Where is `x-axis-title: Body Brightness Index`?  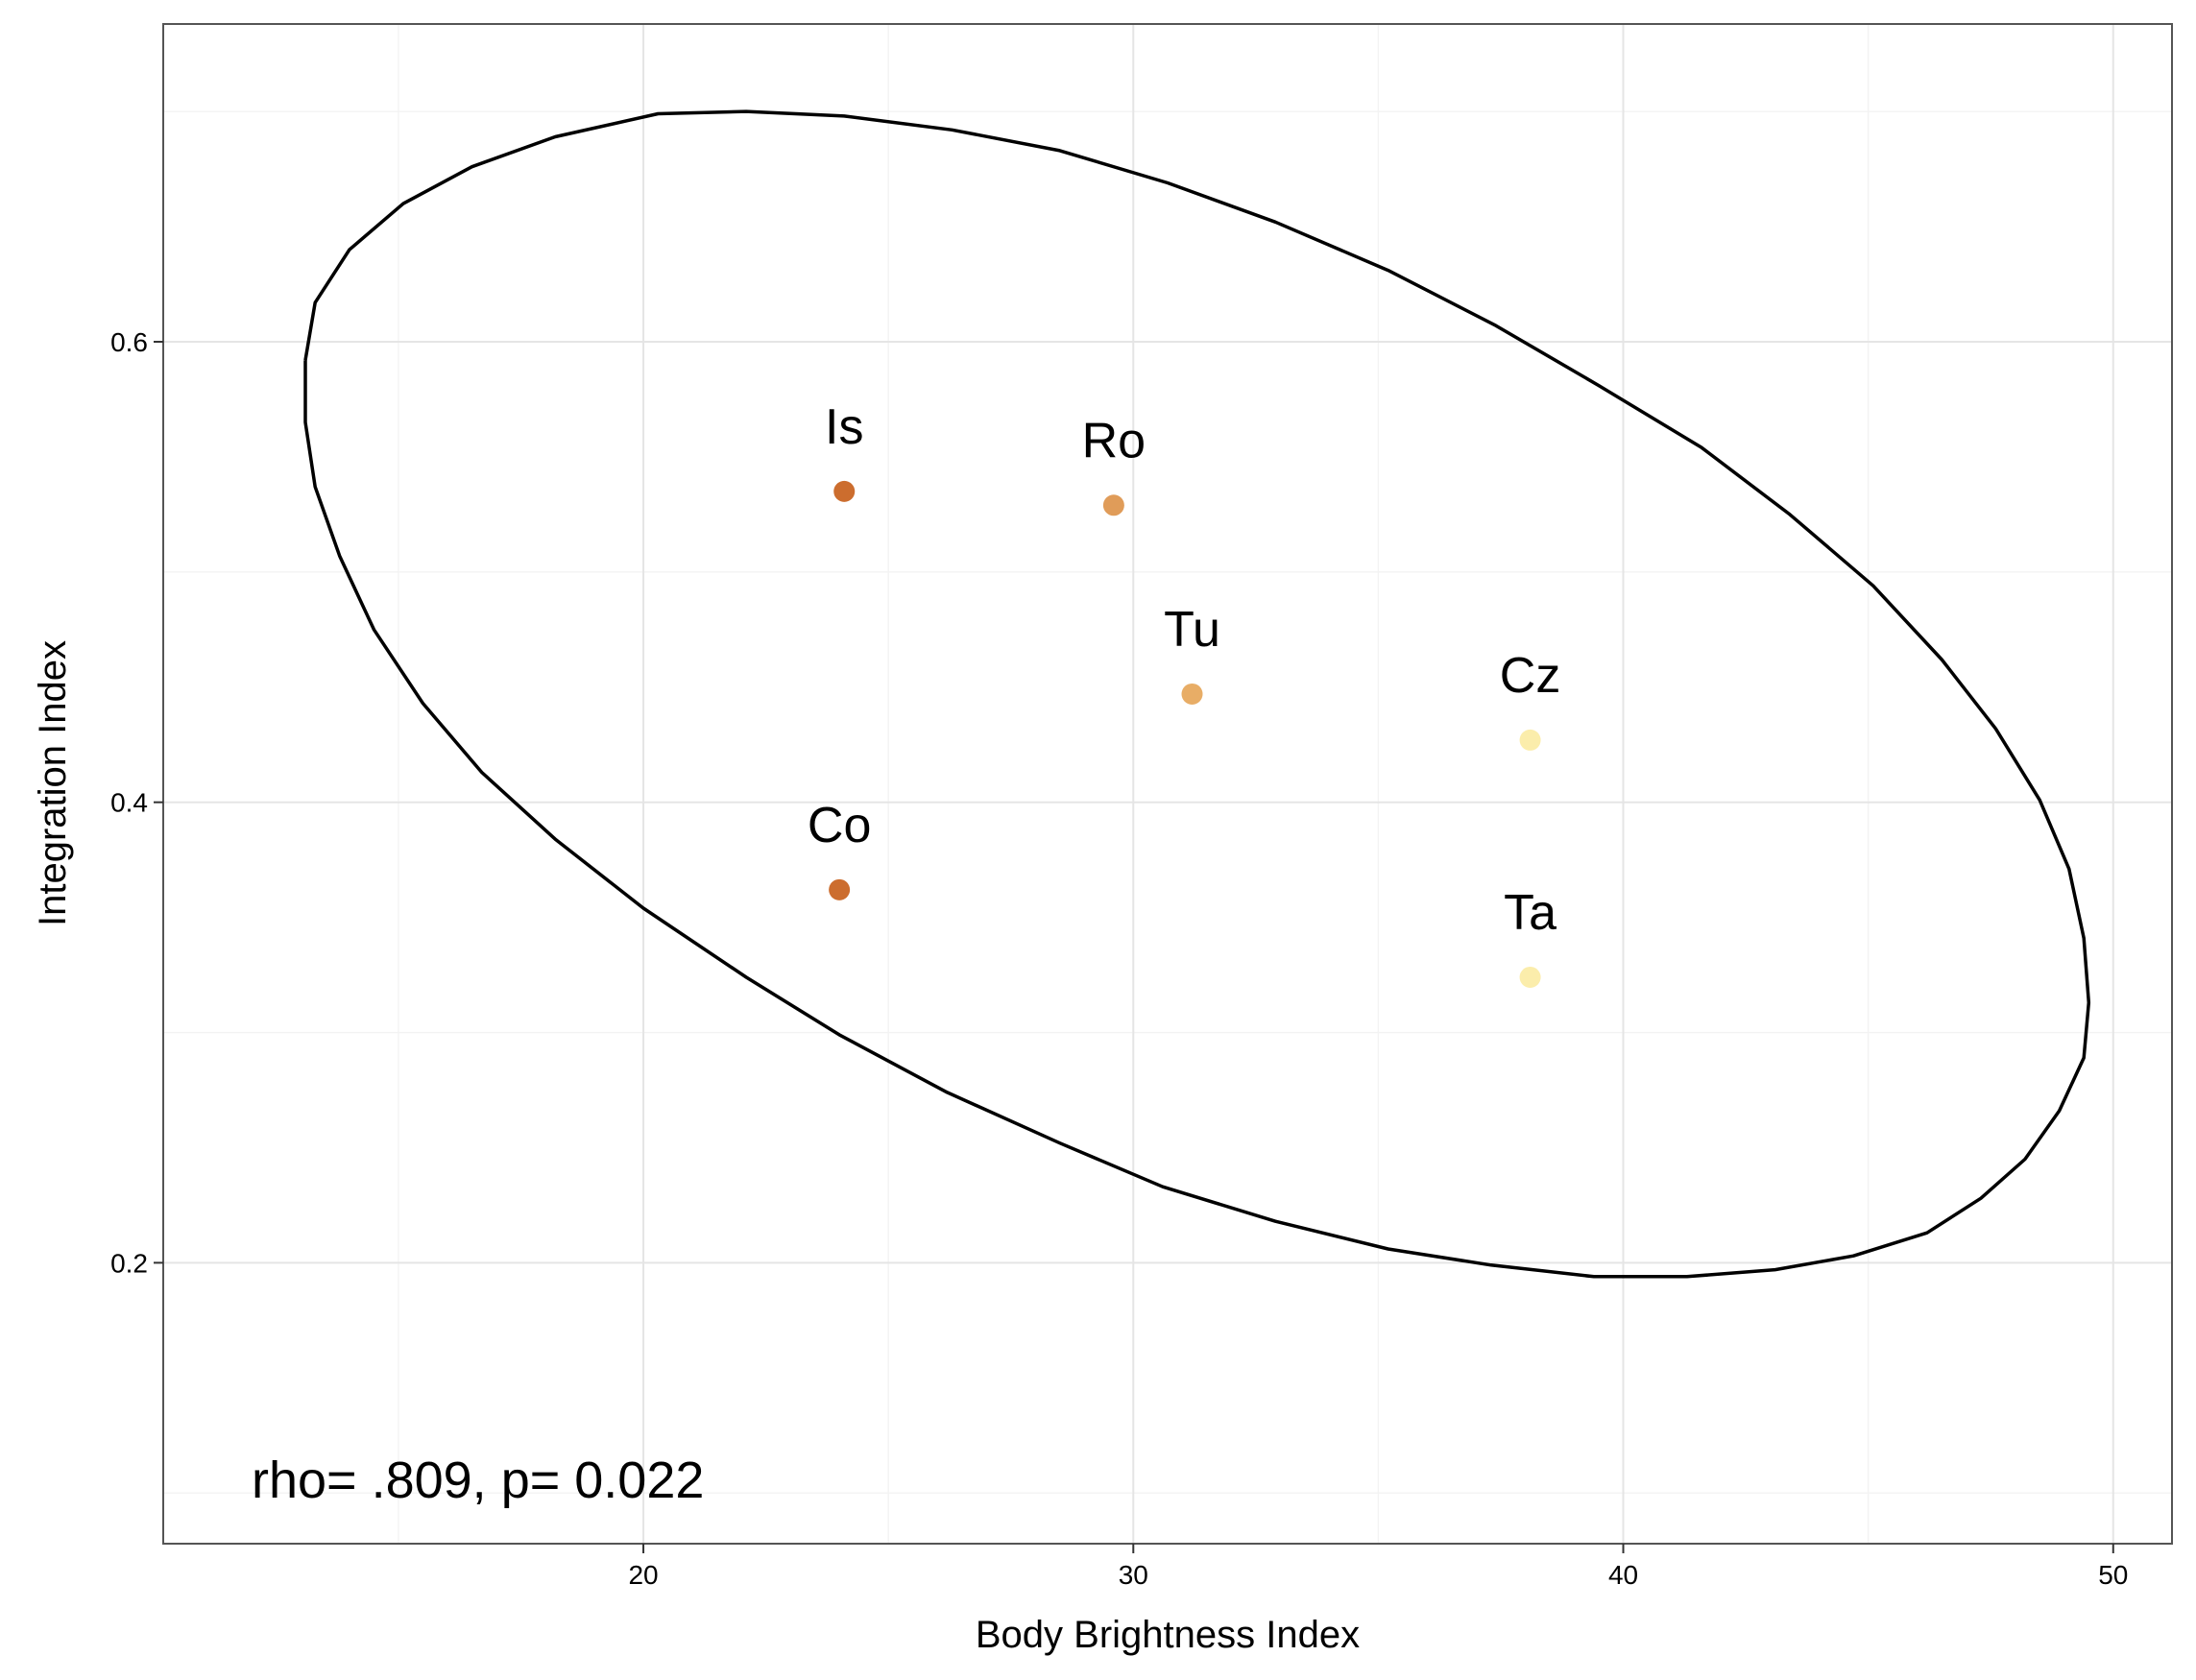
x-axis-title: Body Brightness Index is located at coordinates (1168, 1635).